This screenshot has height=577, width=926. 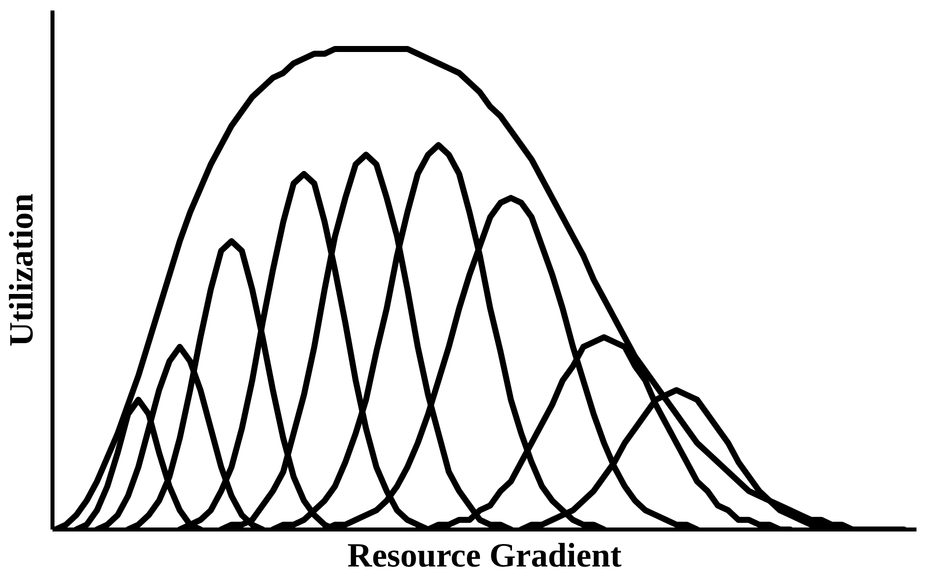 What do you see at coordinates (22, 269) in the screenshot?
I see `y-axis-title: Utilization` at bounding box center [22, 269].